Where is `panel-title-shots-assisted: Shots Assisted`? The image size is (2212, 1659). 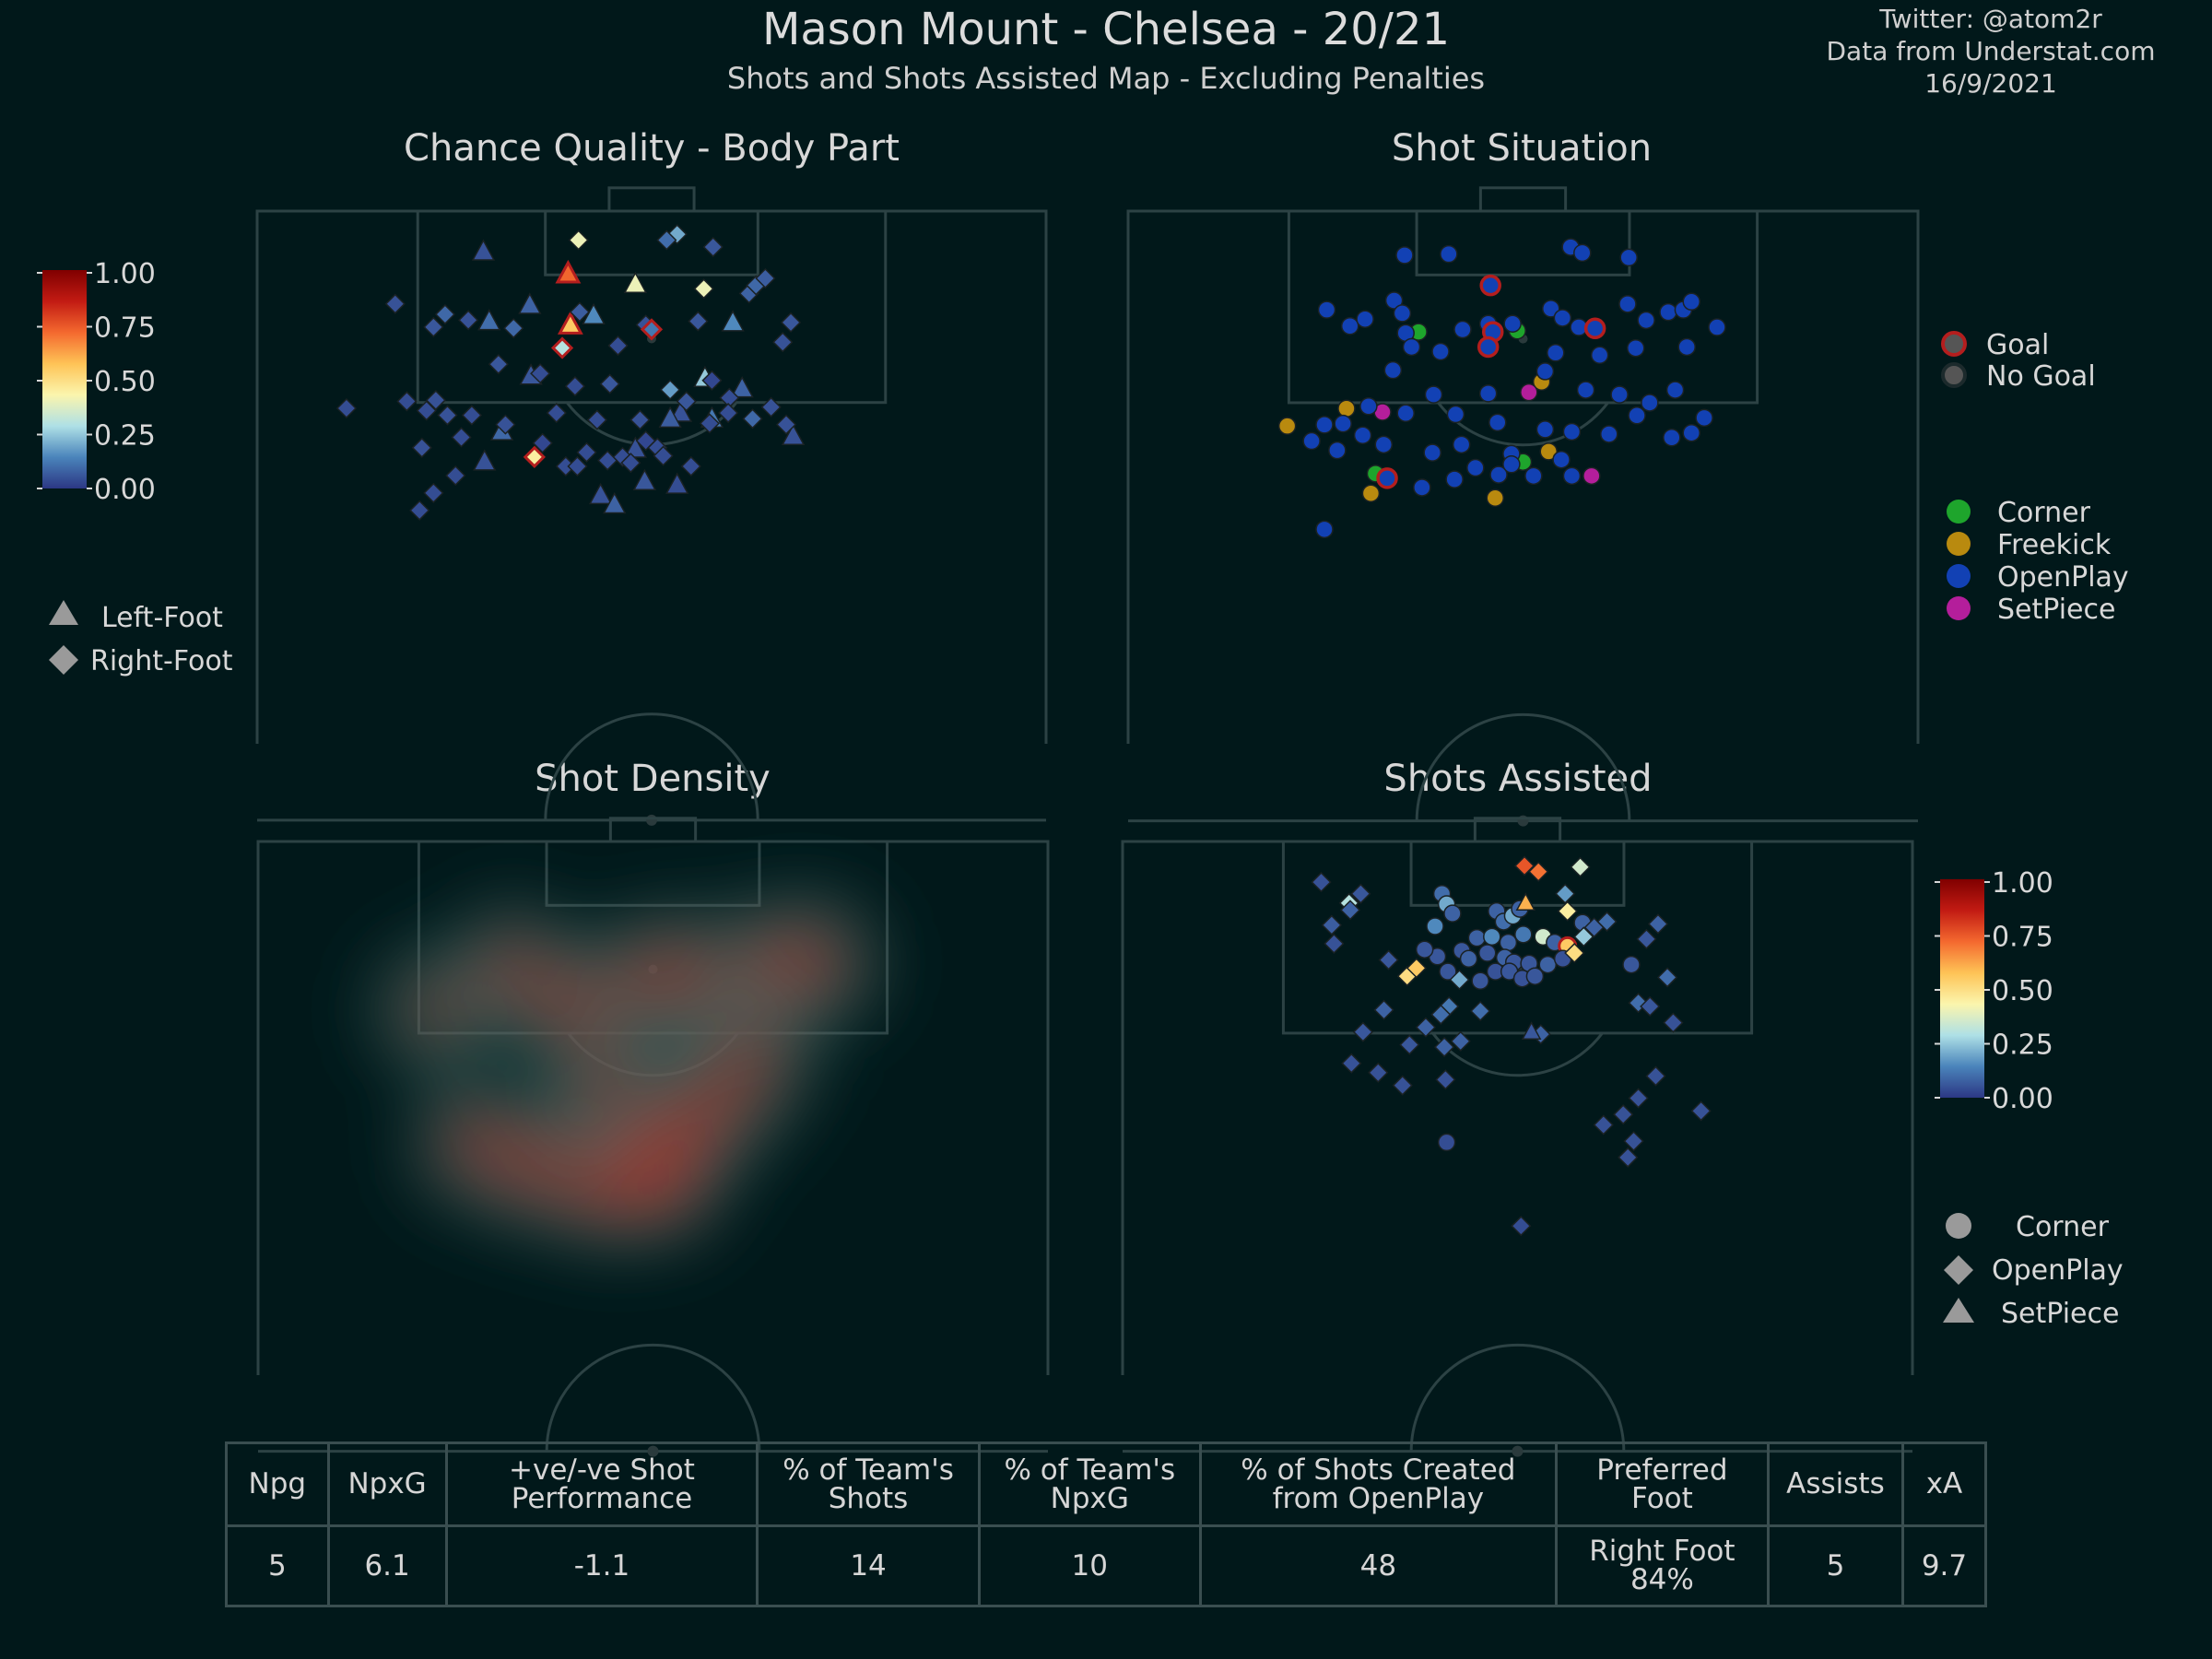 panel-title-shots-assisted: Shots Assisted is located at coordinates (1518, 779).